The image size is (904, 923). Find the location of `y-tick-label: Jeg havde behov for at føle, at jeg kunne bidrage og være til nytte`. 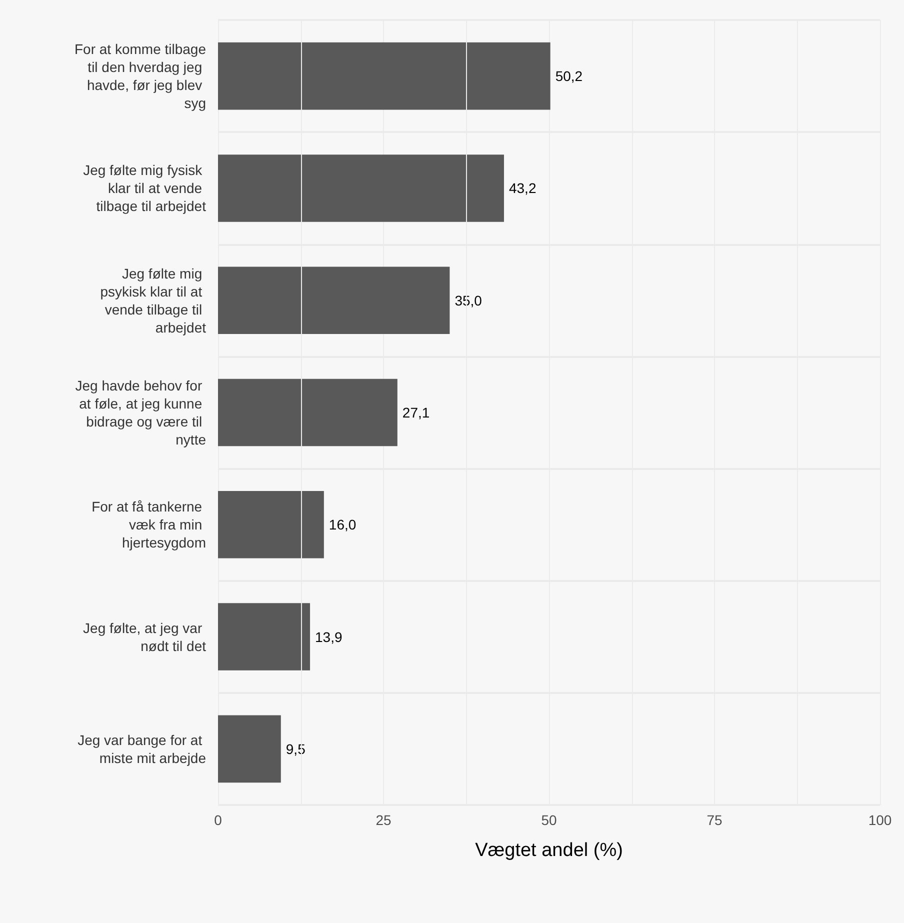

y-tick-label: Jeg havde behov for at føle, at jeg kunne bidrage og være til nytte is located at coordinates (140, 413).